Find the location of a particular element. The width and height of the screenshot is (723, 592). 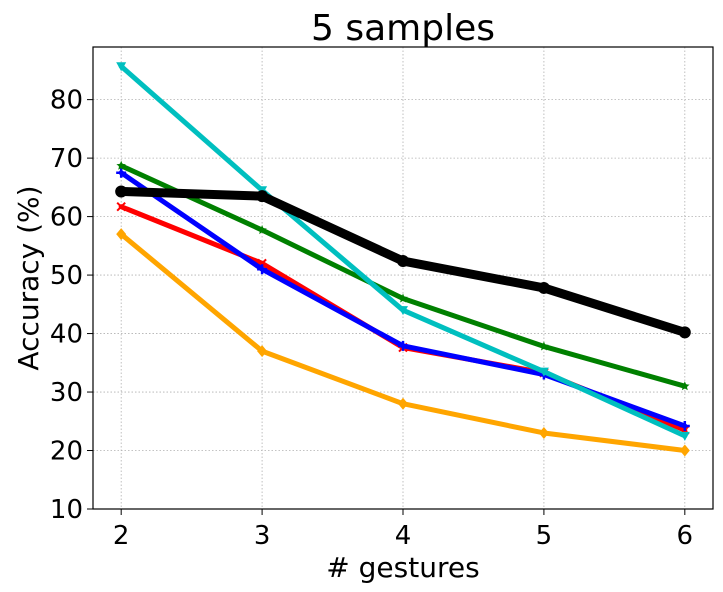

x-tick-label: 6 is located at coordinates (685, 536).